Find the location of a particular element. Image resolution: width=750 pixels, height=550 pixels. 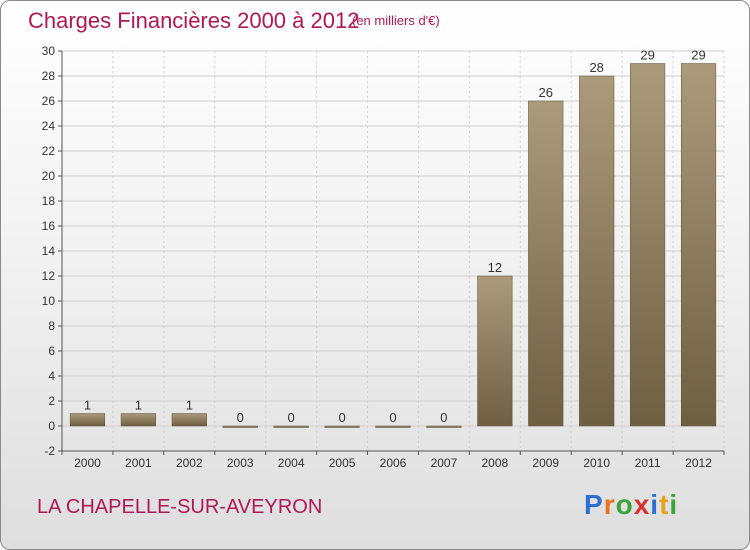

brand-letter: t is located at coordinates (664, 504).